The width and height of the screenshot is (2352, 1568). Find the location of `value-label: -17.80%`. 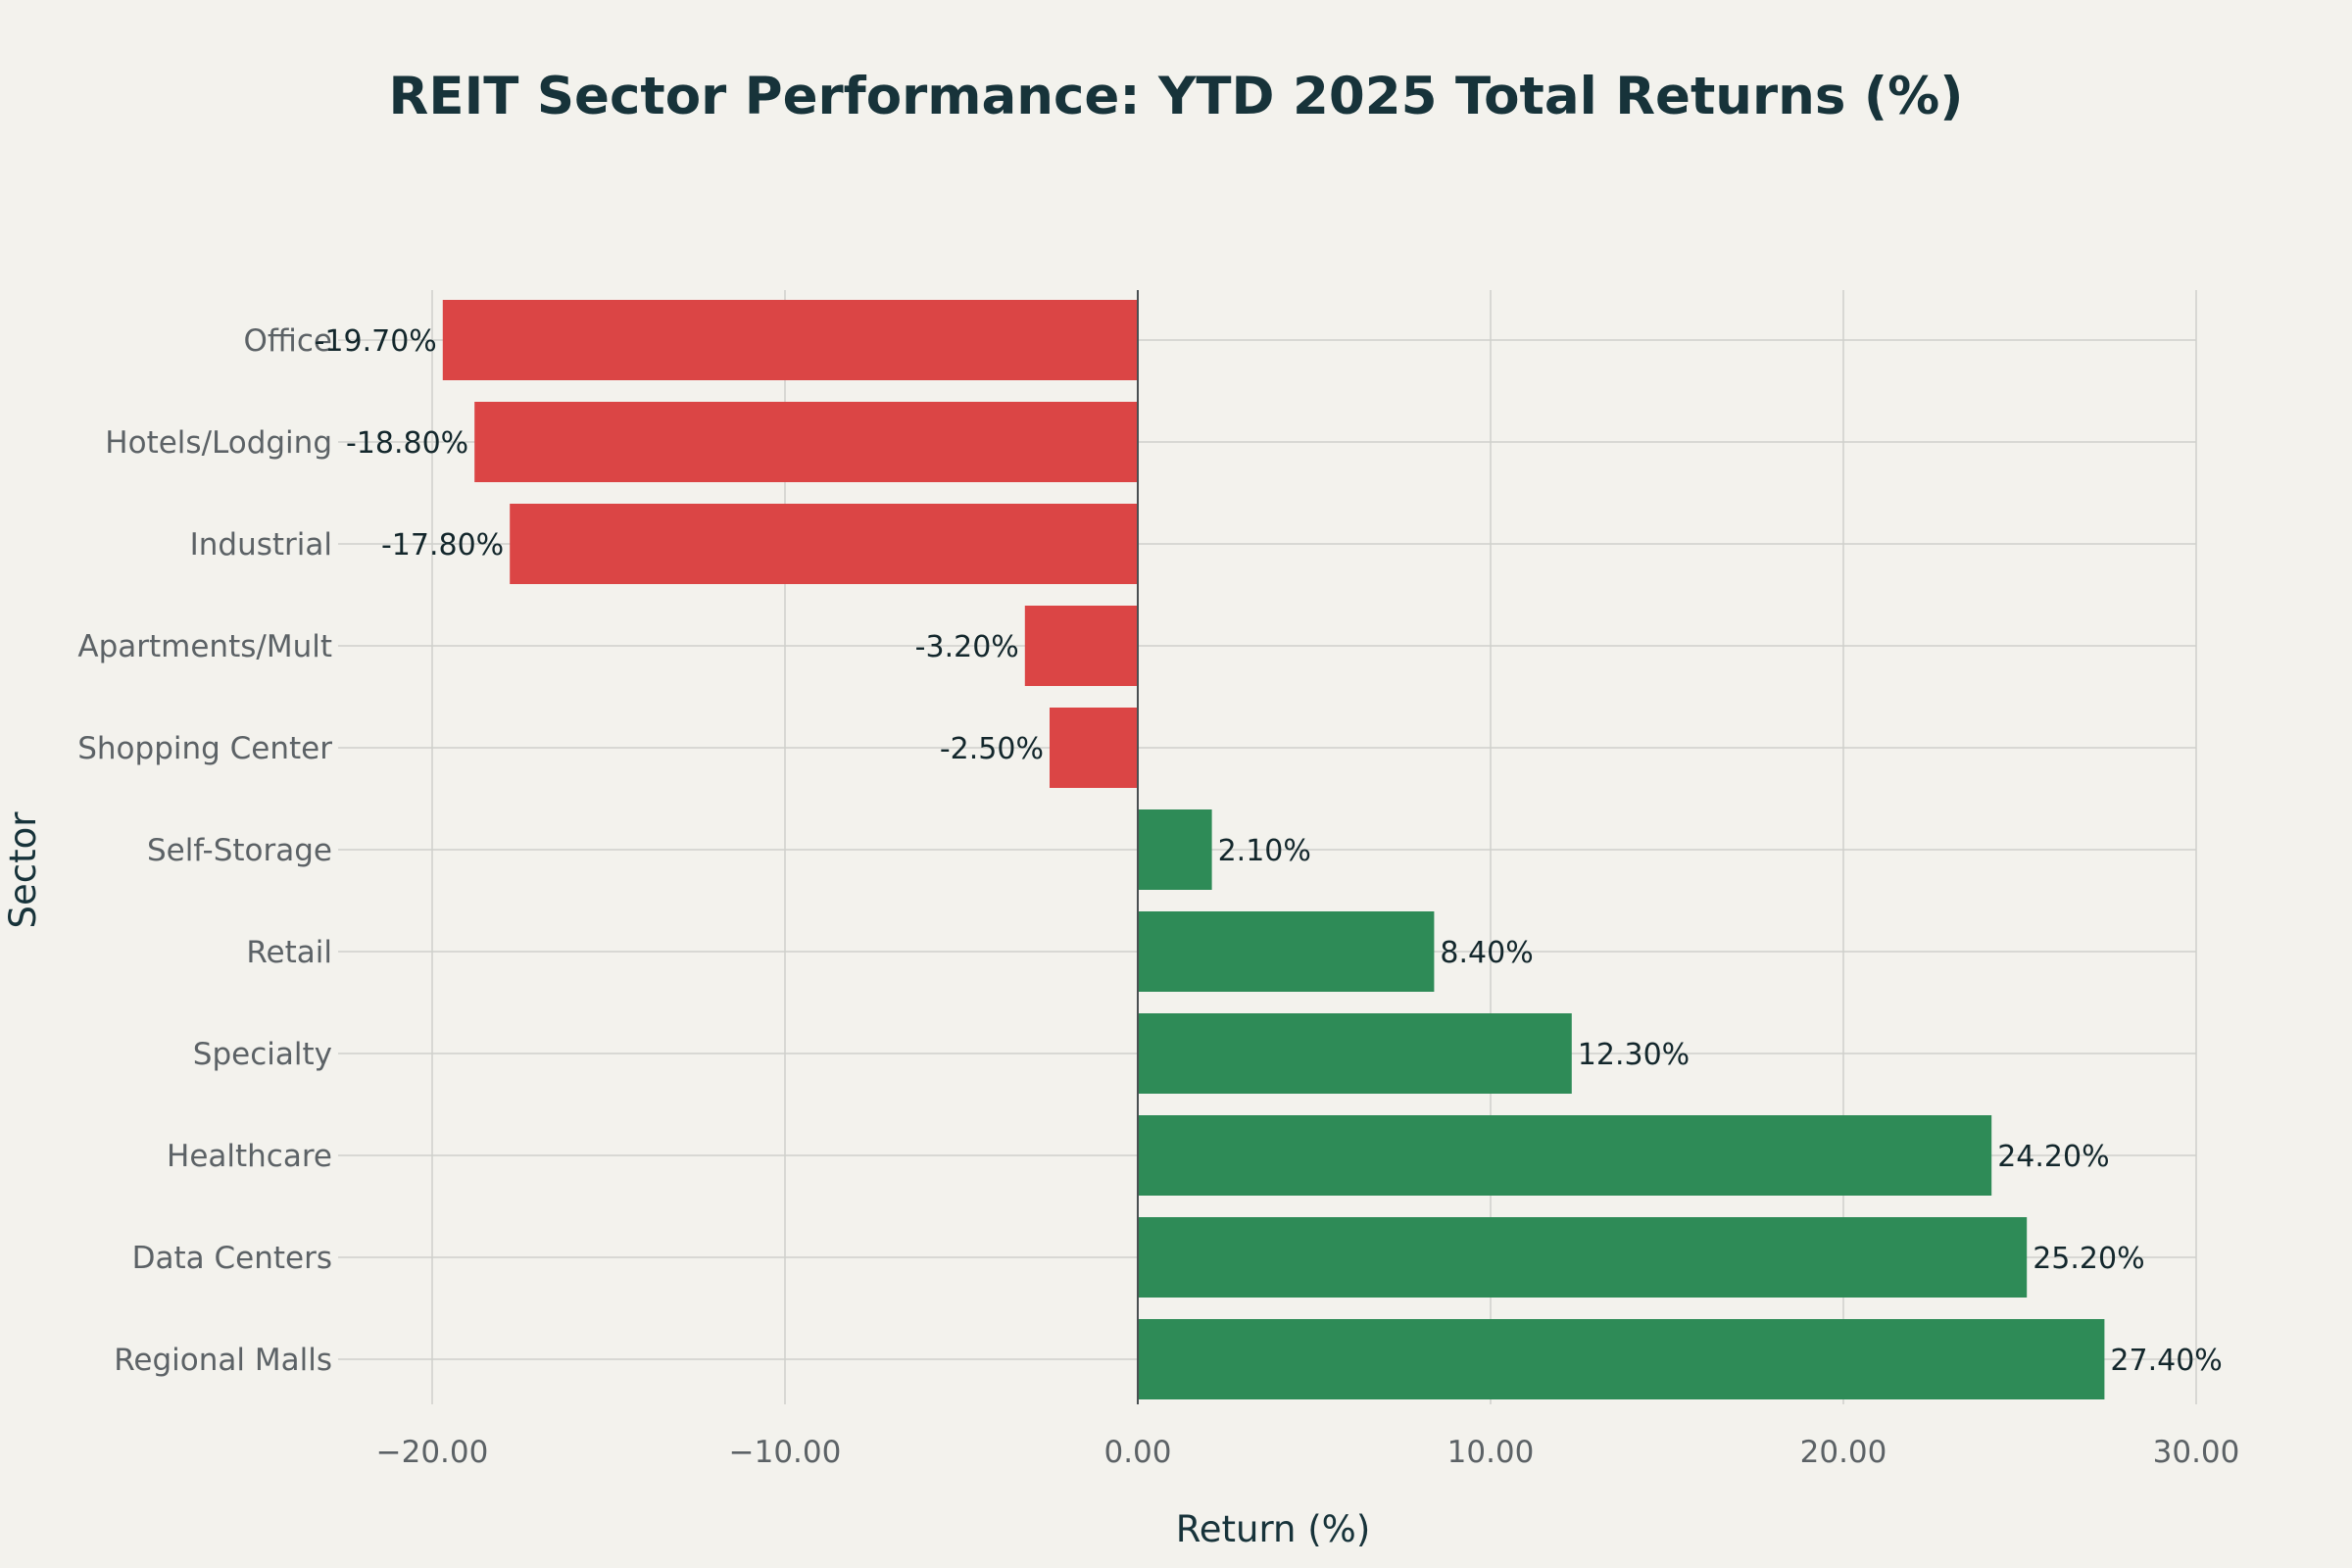

value-label: -17.80% is located at coordinates (442, 545).